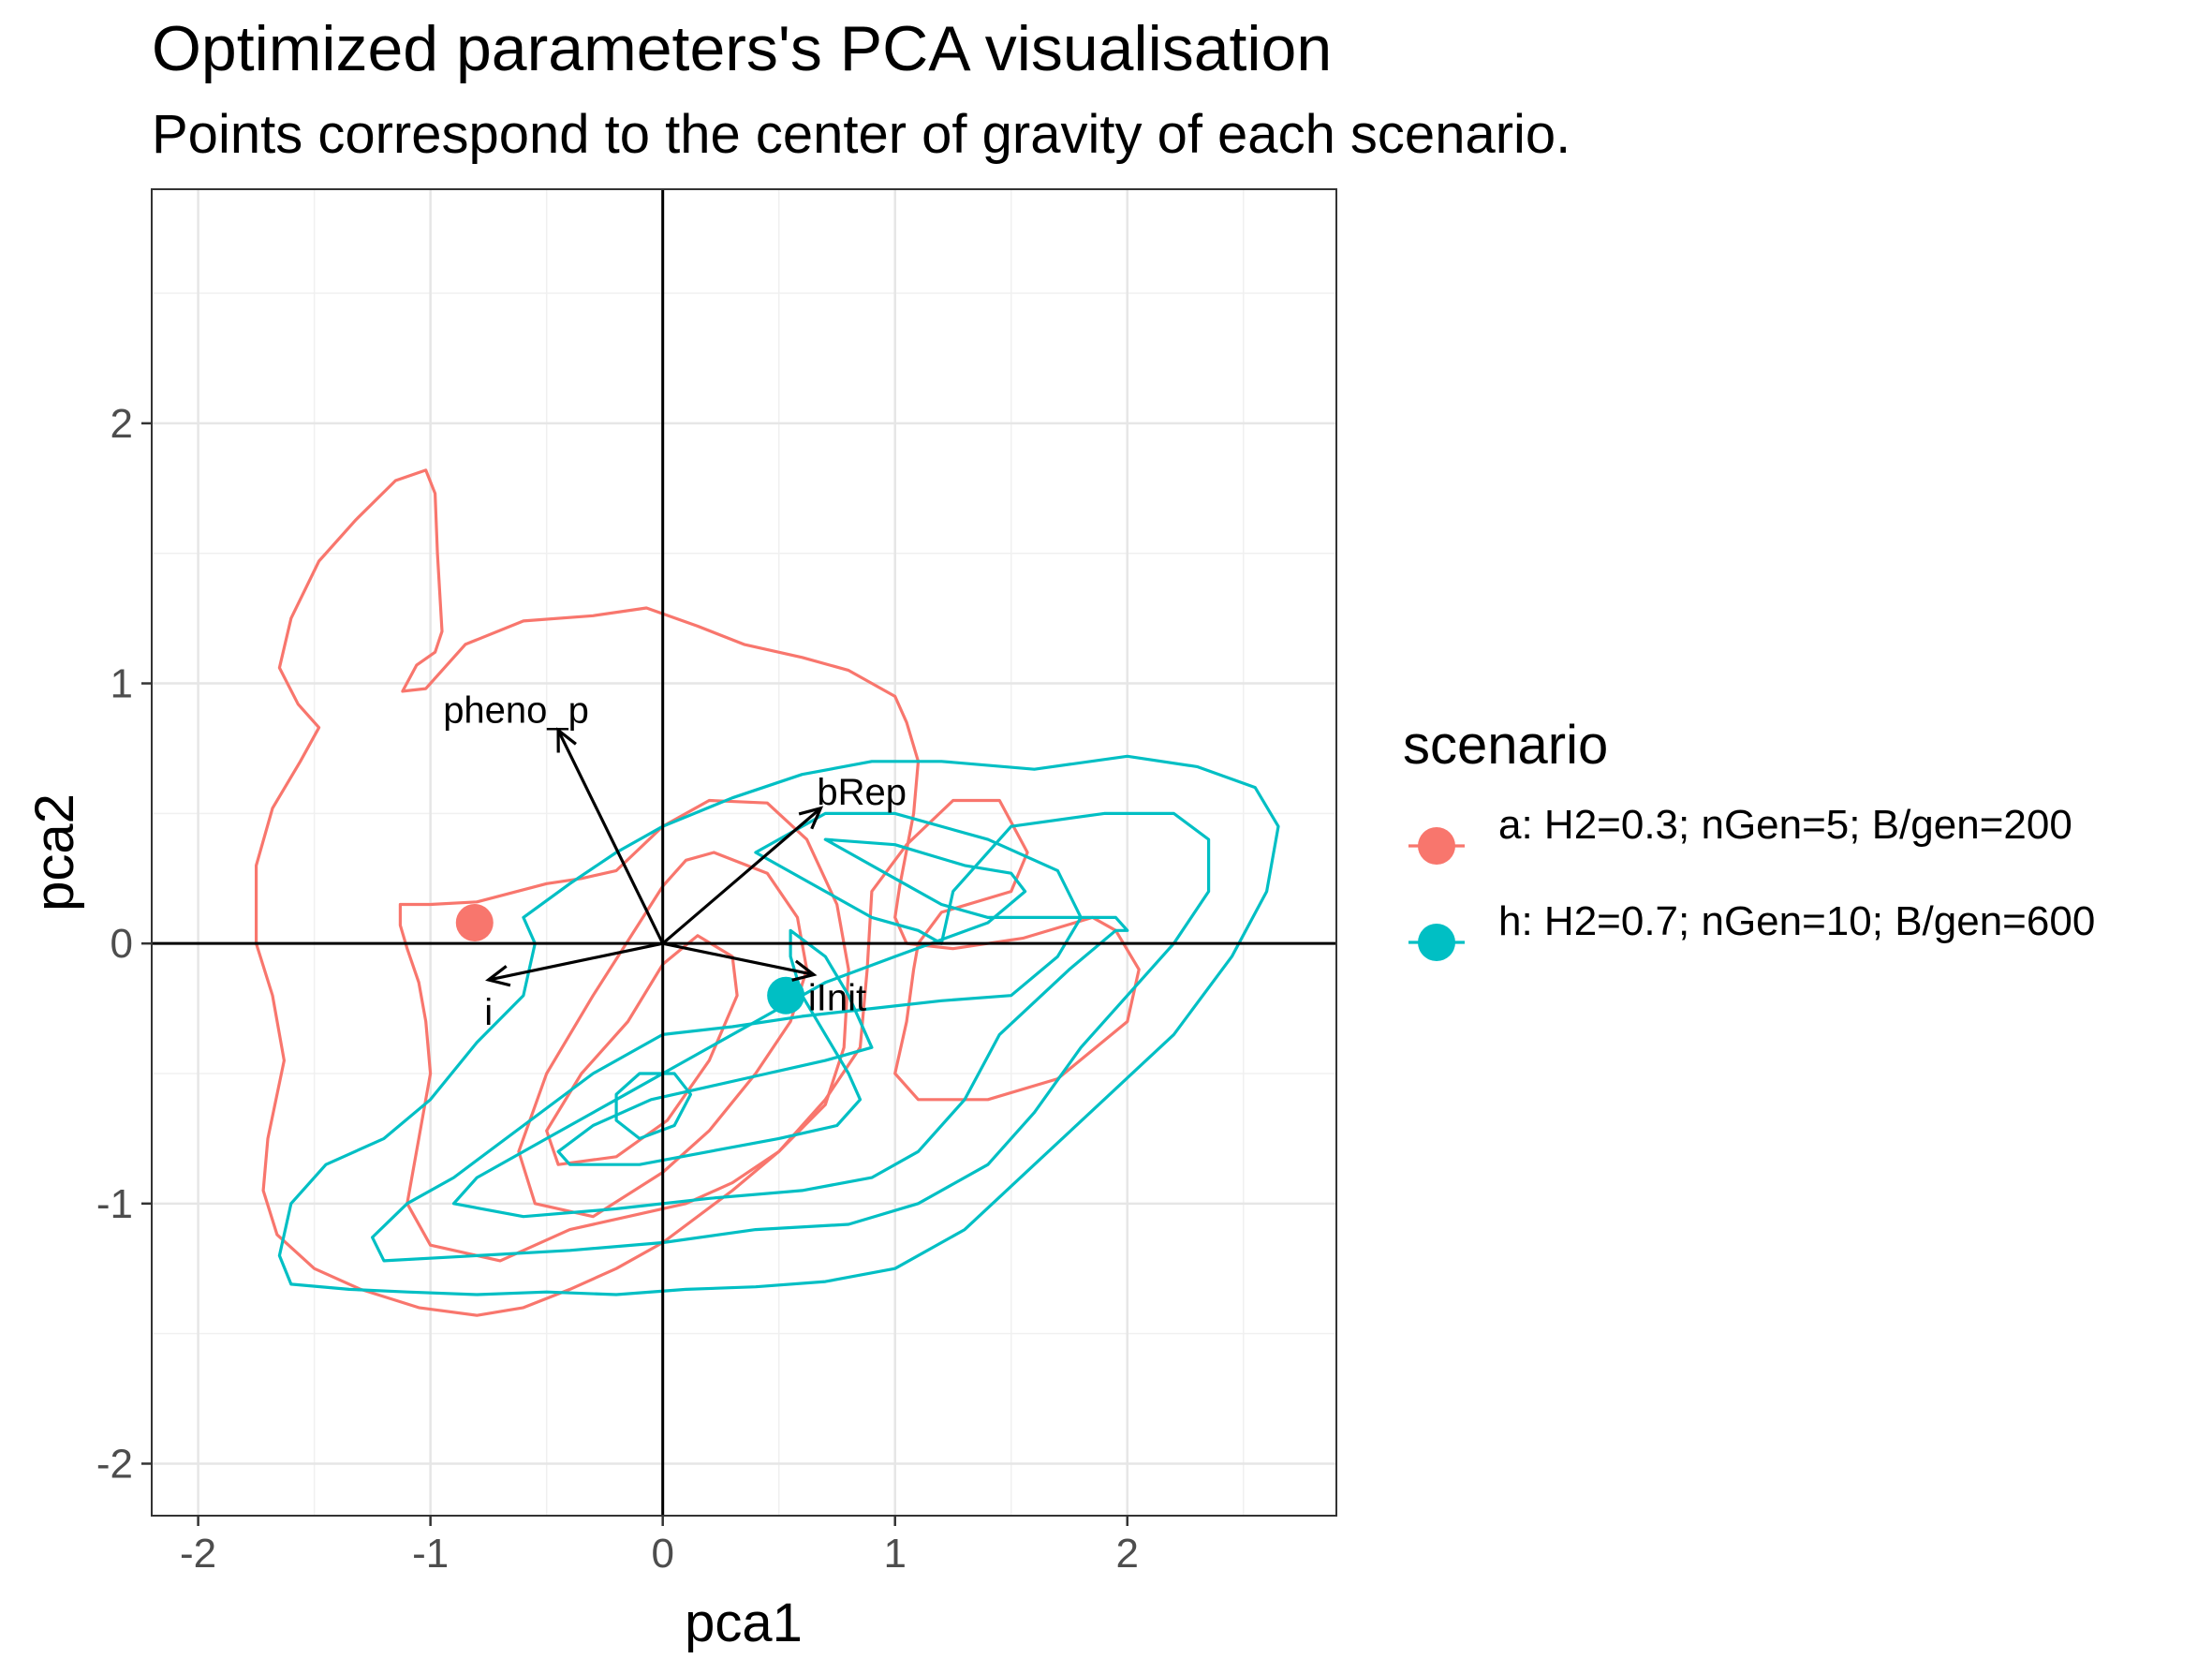 The width and height of the screenshot is (2212, 1659). Describe the element at coordinates (122, 424) in the screenshot. I see `y-tick-label: 2` at that location.